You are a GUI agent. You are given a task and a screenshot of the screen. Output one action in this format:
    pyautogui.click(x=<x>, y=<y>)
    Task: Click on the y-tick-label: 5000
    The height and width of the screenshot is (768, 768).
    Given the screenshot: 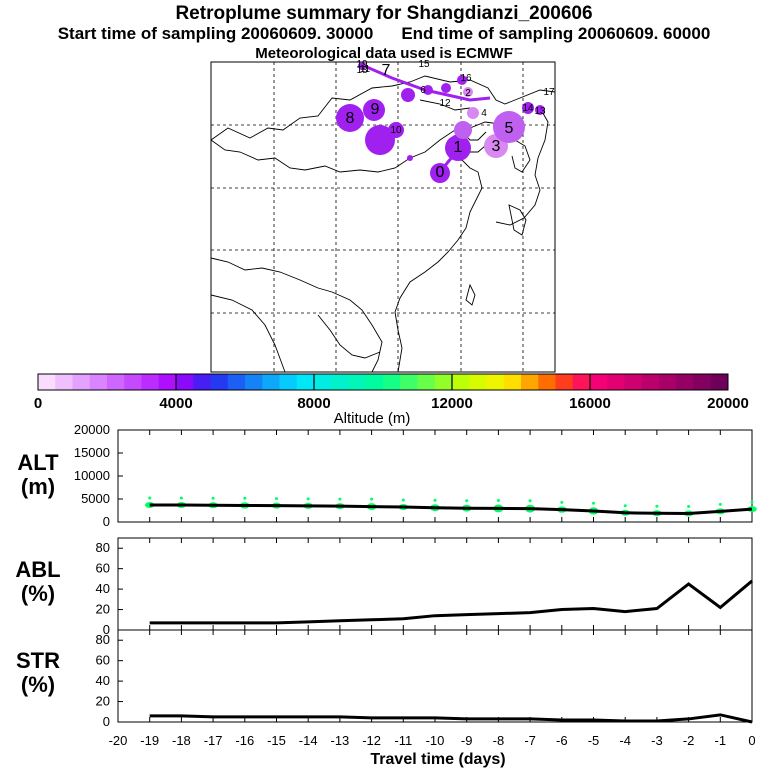 What is the action you would take?
    pyautogui.click(x=95, y=498)
    